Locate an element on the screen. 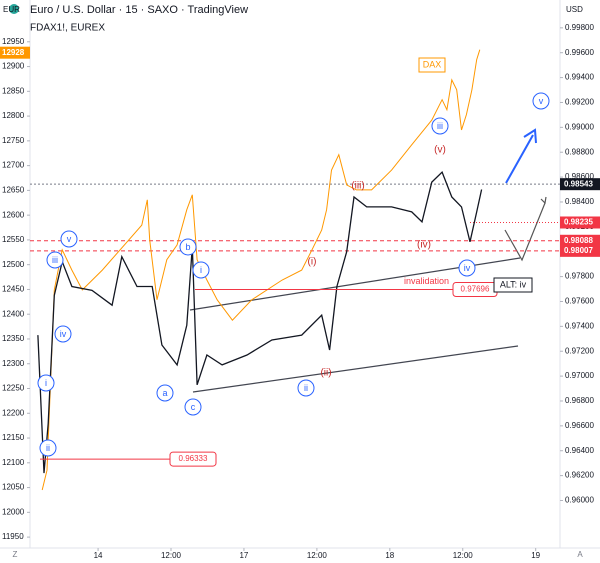  y-tick-label: 12700 is located at coordinates (13, 165).